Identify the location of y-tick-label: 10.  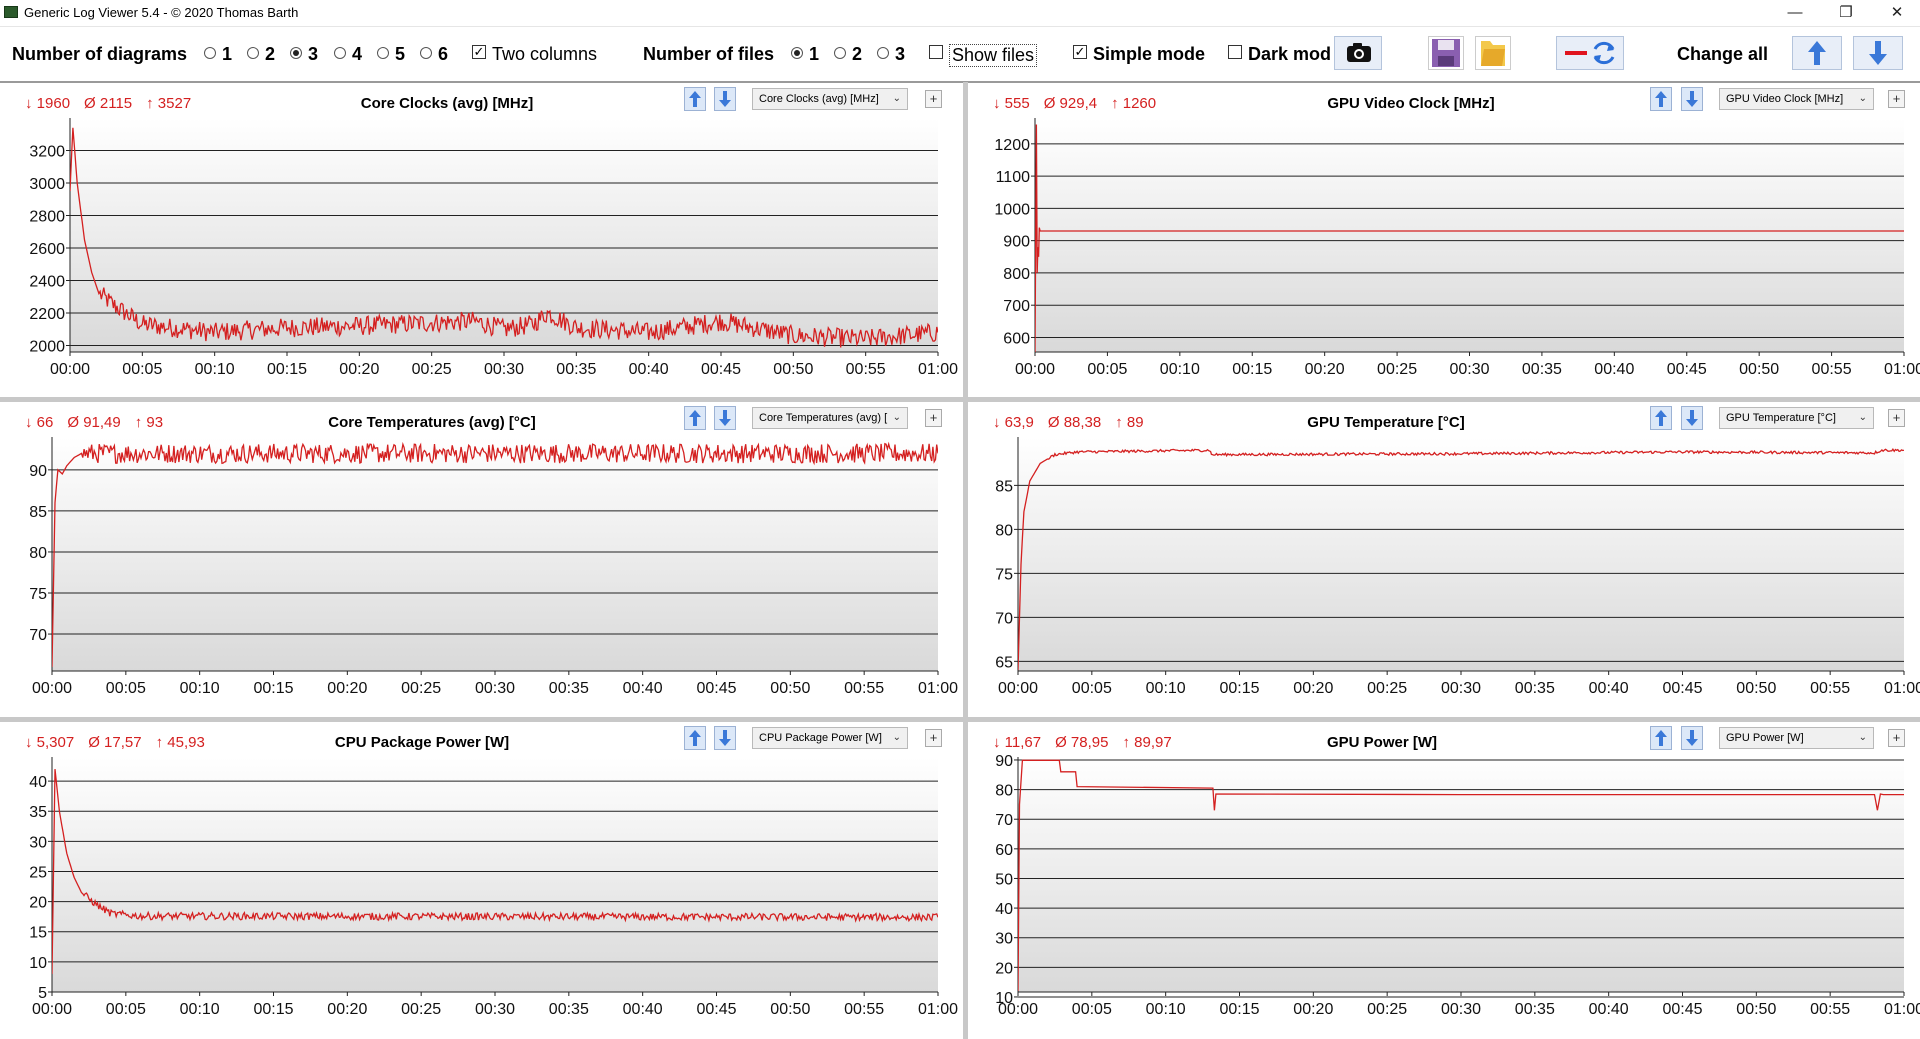
(38, 963).